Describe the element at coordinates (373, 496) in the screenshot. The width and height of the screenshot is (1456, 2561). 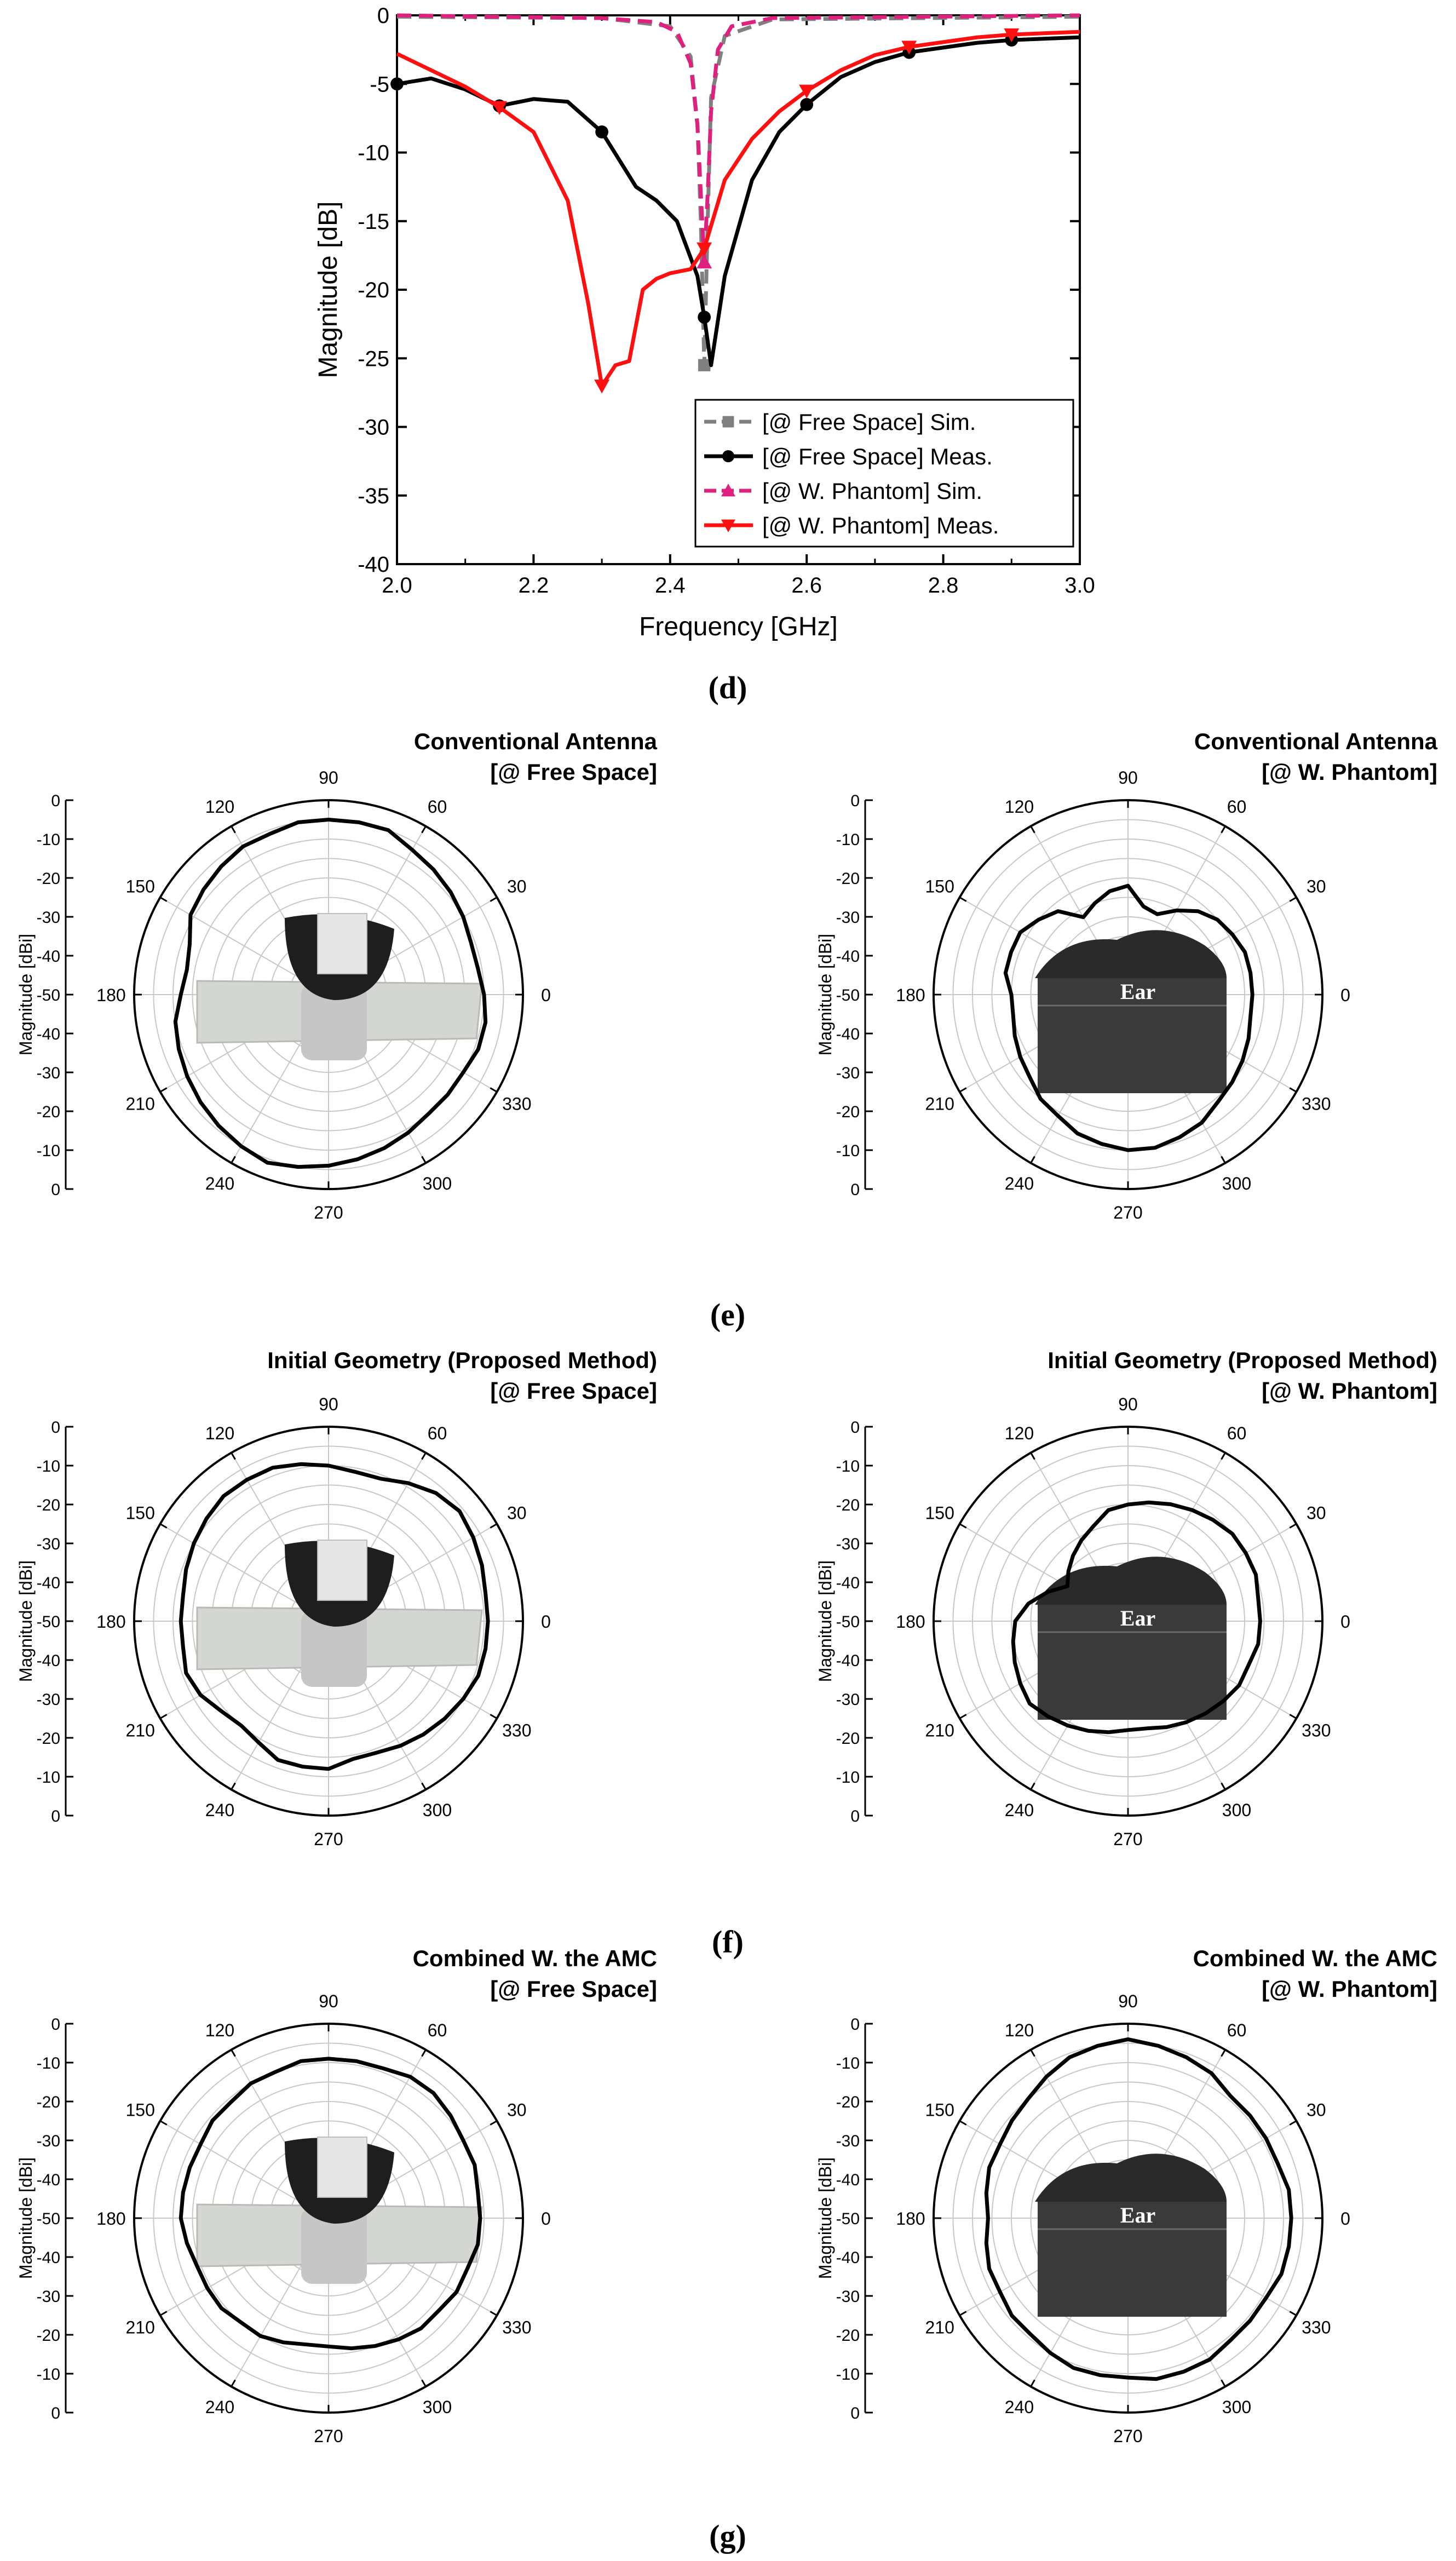
I see `y-tick-label: -35` at that location.